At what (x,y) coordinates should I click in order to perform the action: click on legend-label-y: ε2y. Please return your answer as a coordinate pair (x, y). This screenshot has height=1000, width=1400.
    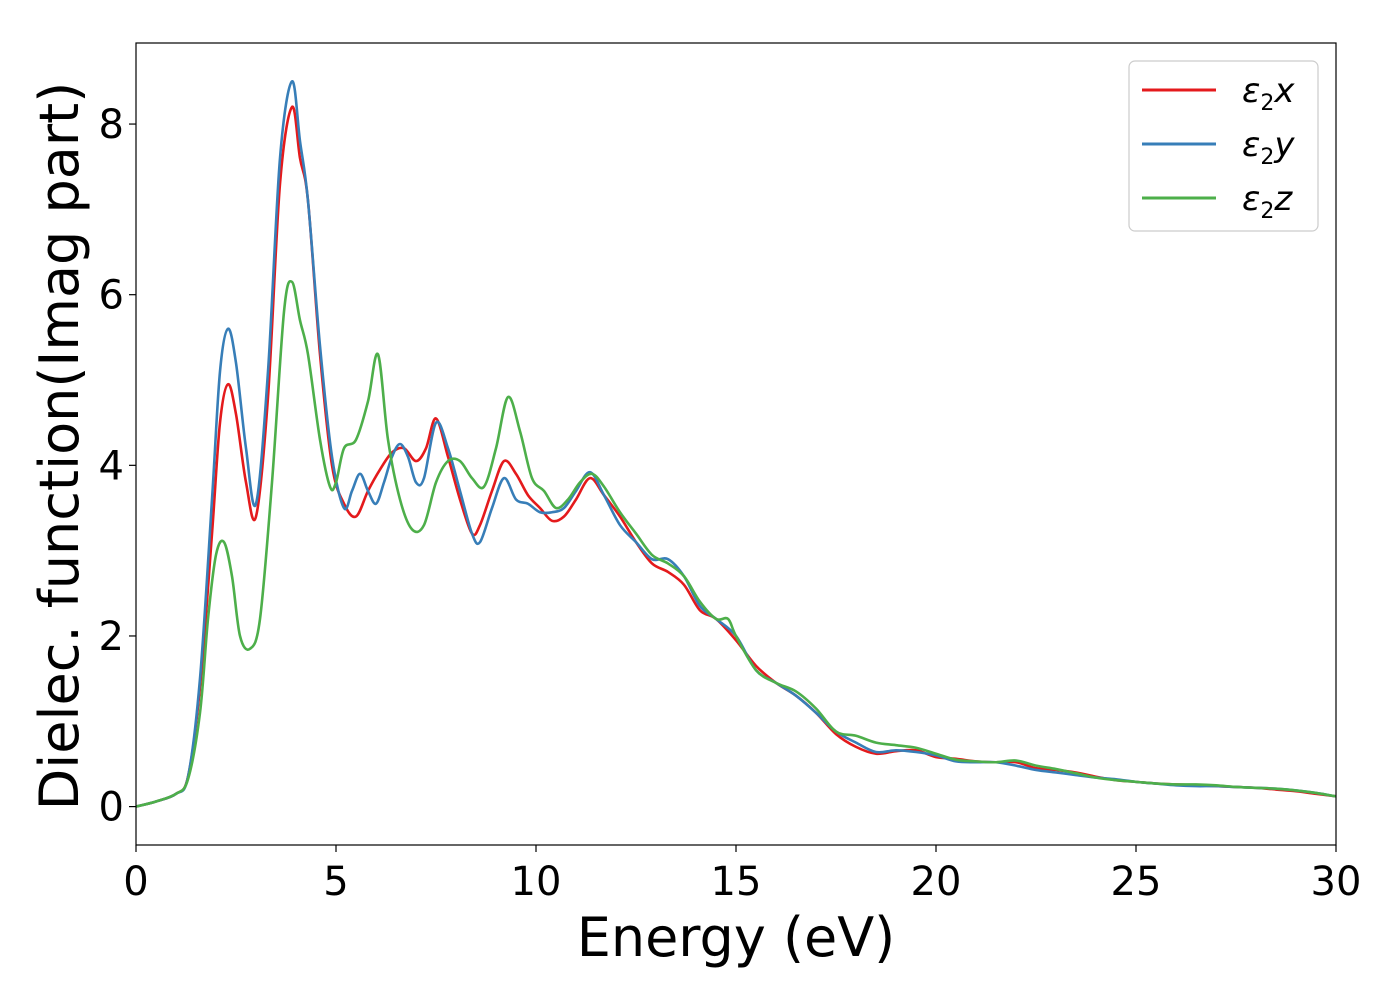
    Looking at the image, I should click on (1268, 147).